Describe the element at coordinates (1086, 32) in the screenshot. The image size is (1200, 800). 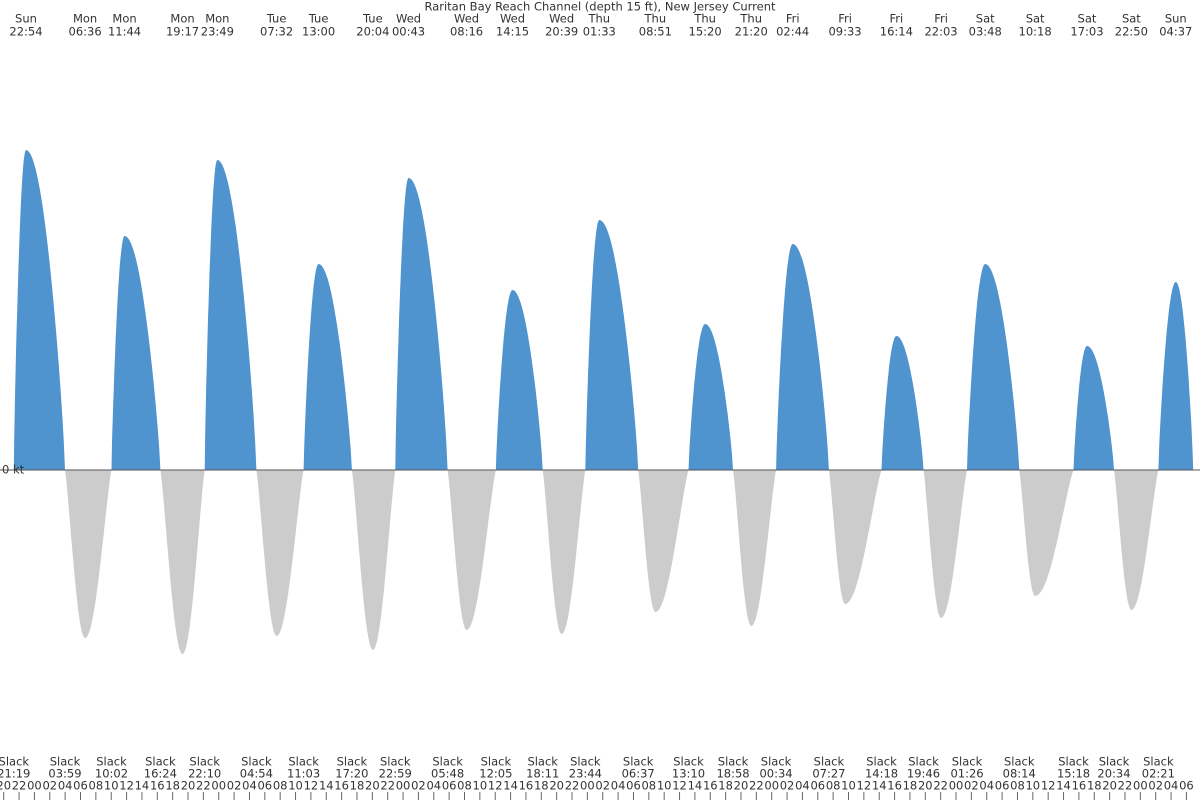
I see `max-time: 17:03` at that location.